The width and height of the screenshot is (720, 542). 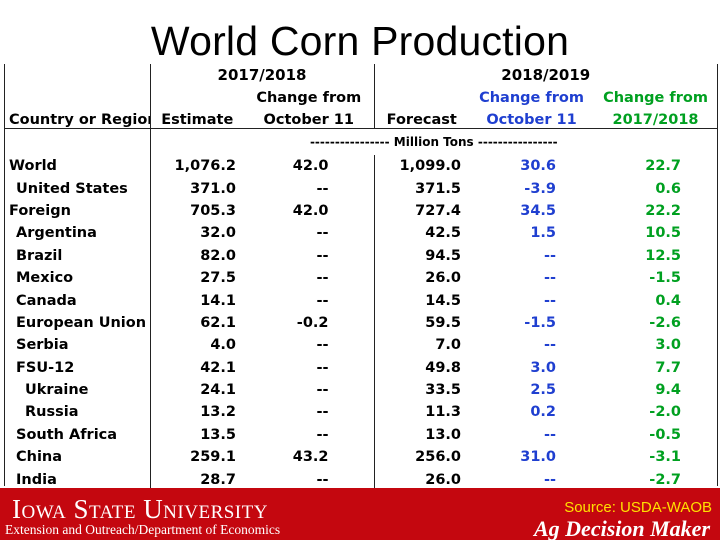 I want to click on cell-change-2017: 22.7, so click(x=663, y=166).